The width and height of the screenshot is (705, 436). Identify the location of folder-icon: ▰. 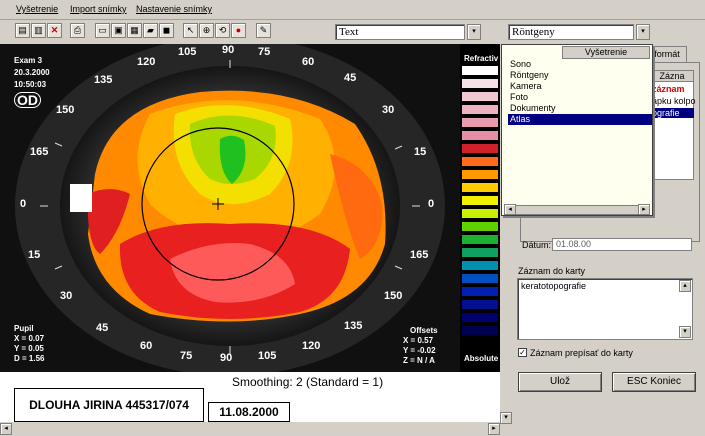
(150, 30).